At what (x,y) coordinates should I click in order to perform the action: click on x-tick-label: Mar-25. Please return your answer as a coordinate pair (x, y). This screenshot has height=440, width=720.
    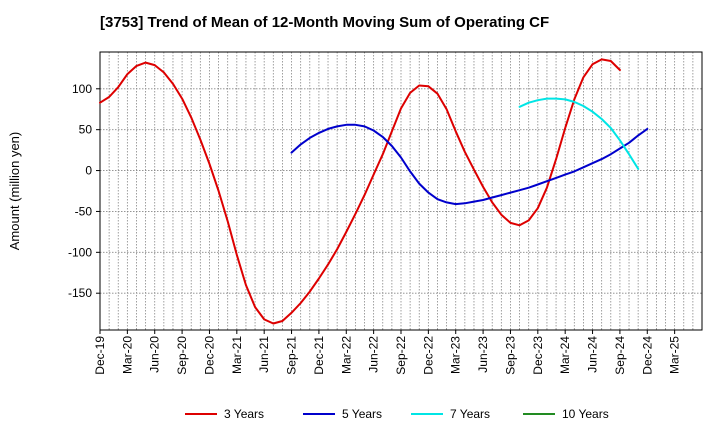
    Looking at the image, I should click on (675, 355).